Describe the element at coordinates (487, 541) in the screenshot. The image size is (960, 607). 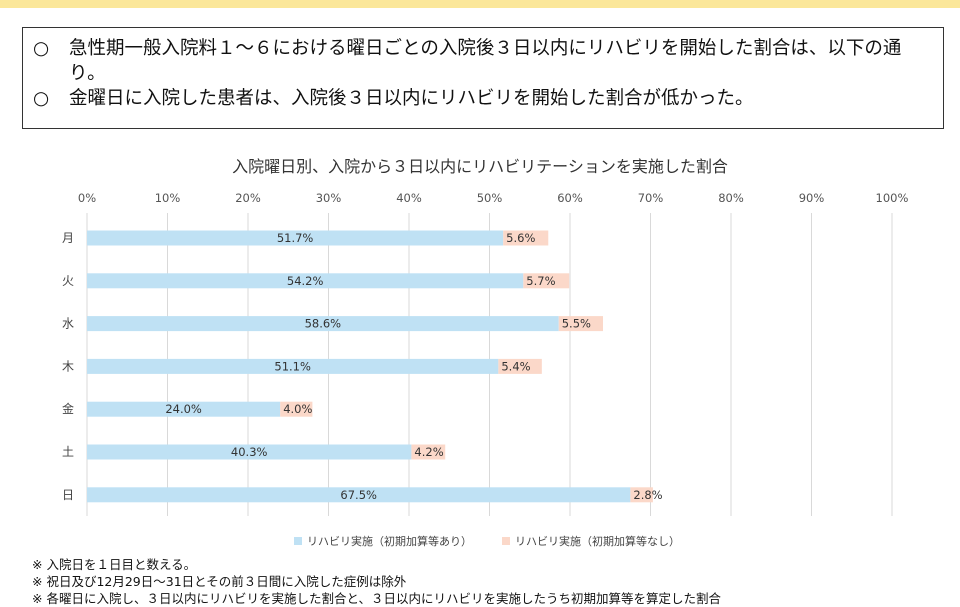
I see `chart-legend: リハビリ実施（初期加算等あり） リハビリ実施（初期加算等なし）` at that location.